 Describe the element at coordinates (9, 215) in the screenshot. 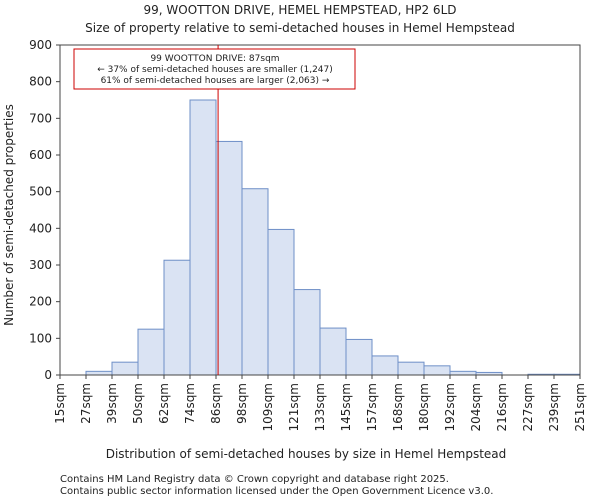

I see `y-axis-label: Number of semi-detached properties` at that location.